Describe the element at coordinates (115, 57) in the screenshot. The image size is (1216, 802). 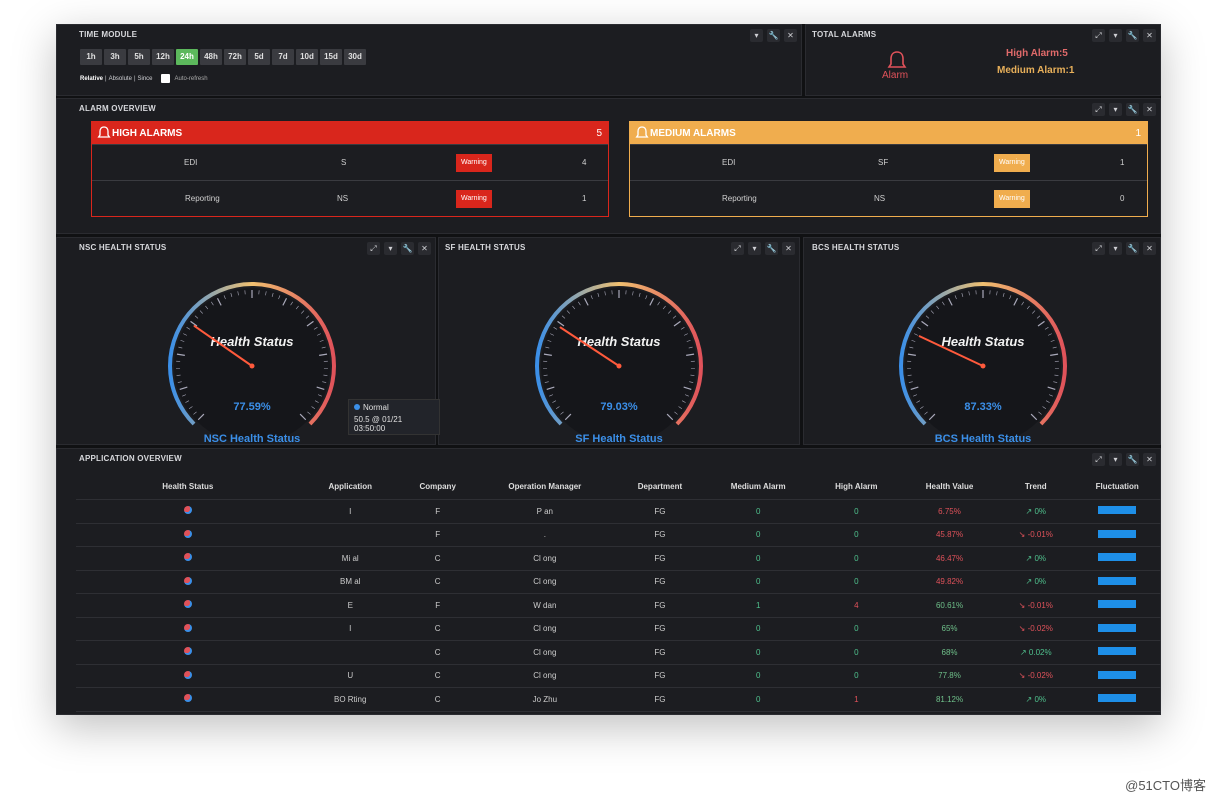
I see `time-range-button: 3h` at that location.